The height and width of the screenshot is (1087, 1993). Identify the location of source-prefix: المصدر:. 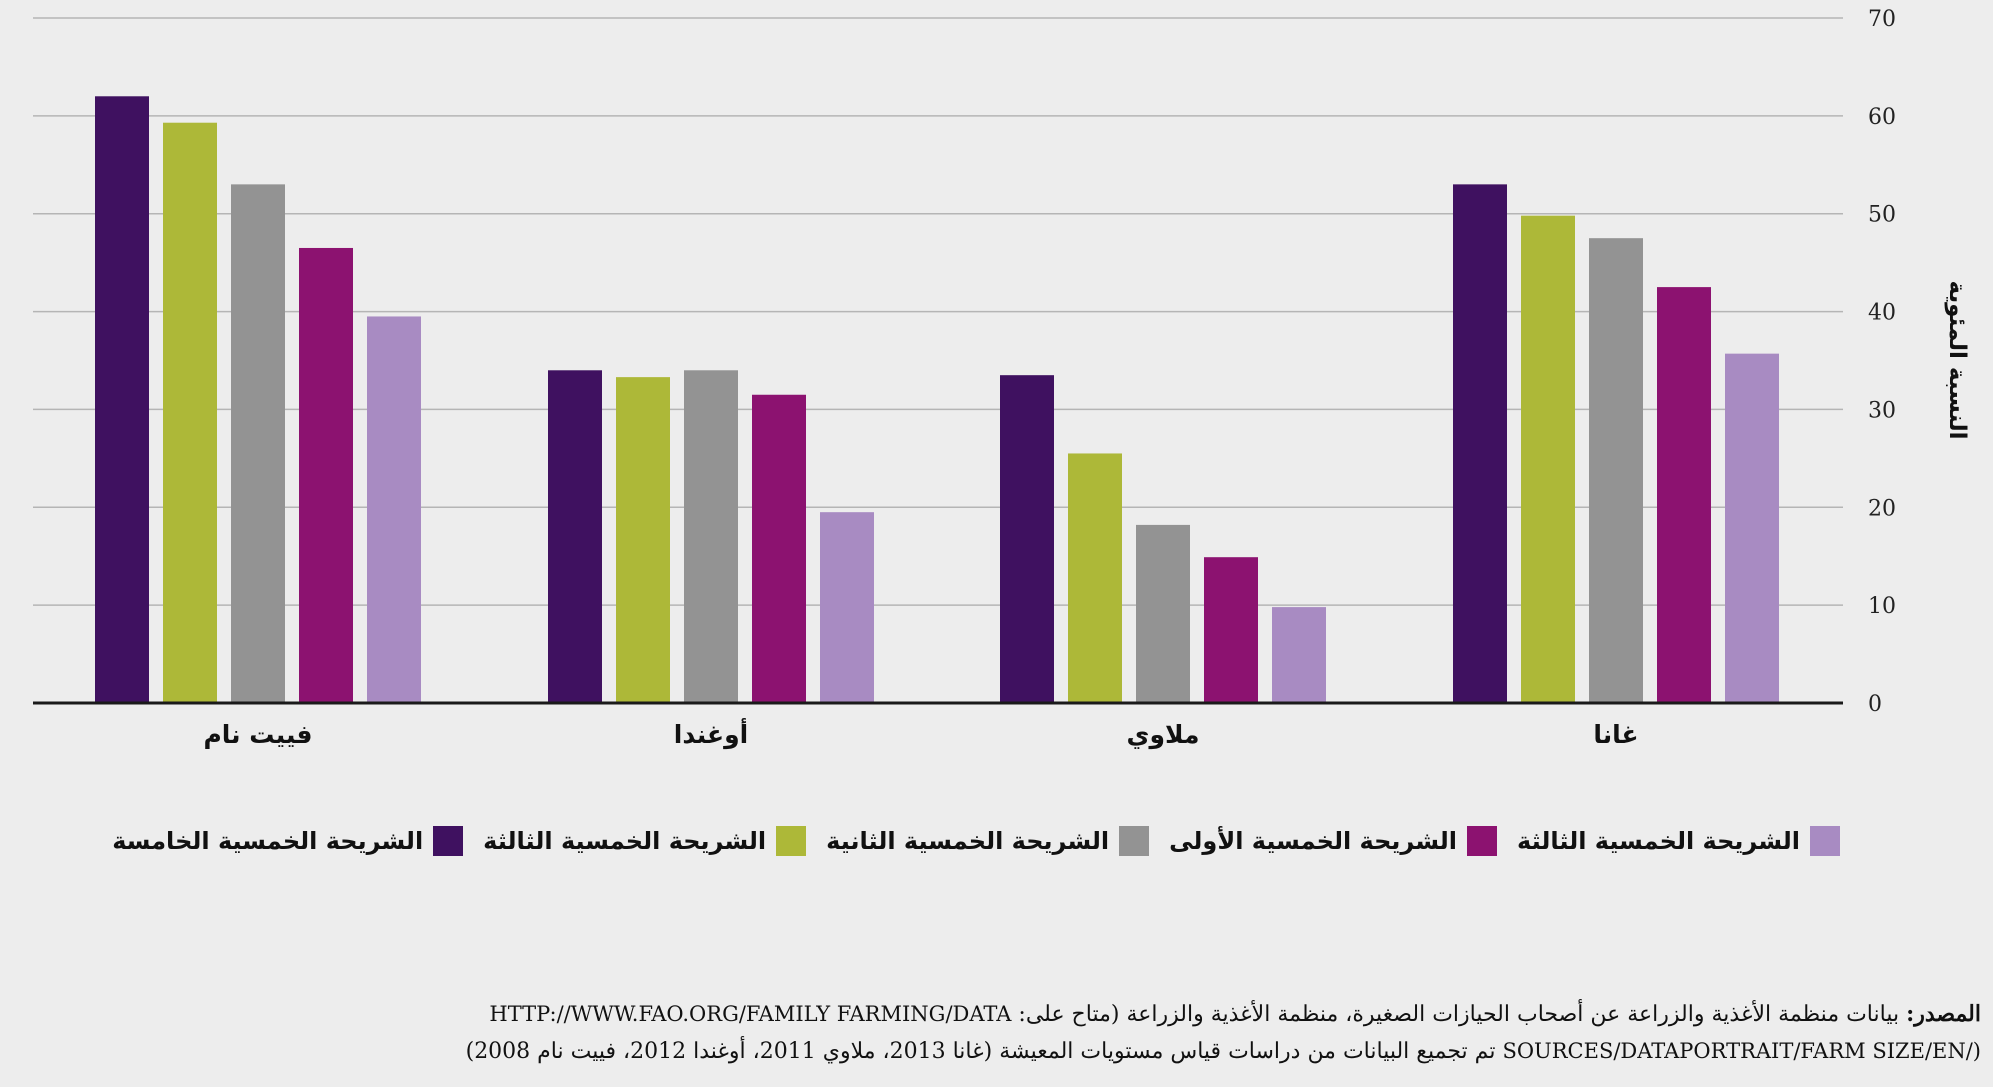
(1943, 1014).